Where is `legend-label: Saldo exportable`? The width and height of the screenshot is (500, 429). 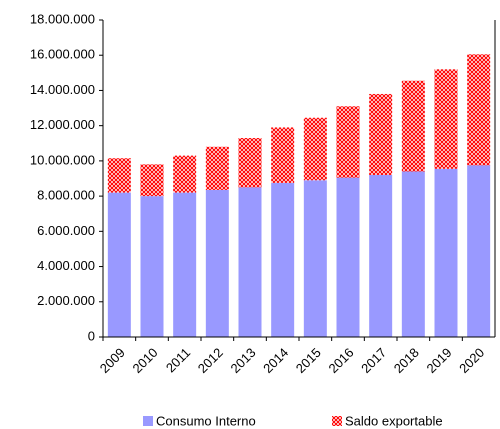 legend-label: Saldo exportable is located at coordinates (394, 420).